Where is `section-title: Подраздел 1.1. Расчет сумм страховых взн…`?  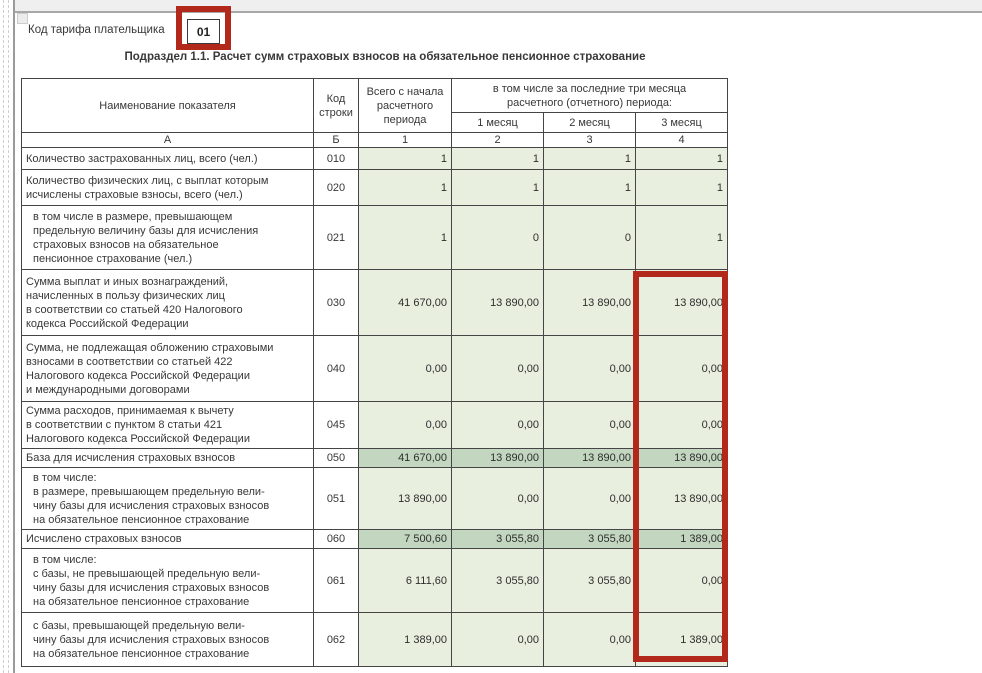
section-title: Подраздел 1.1. Расчет сумм страховых взн… is located at coordinates (385, 57).